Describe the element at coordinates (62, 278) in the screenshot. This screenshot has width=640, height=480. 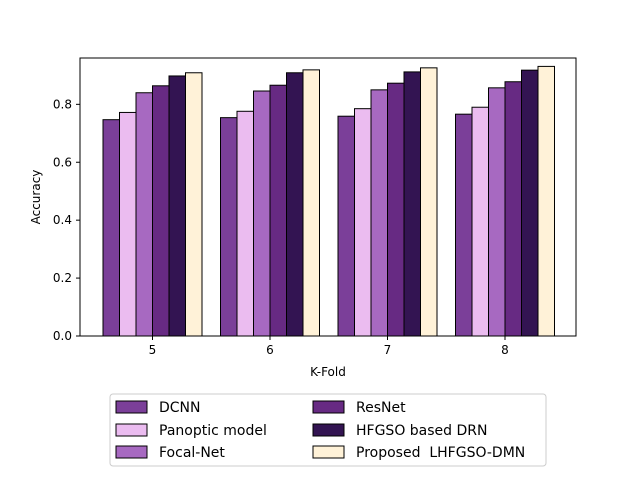
I see `y-tick-label: 0.2` at that location.